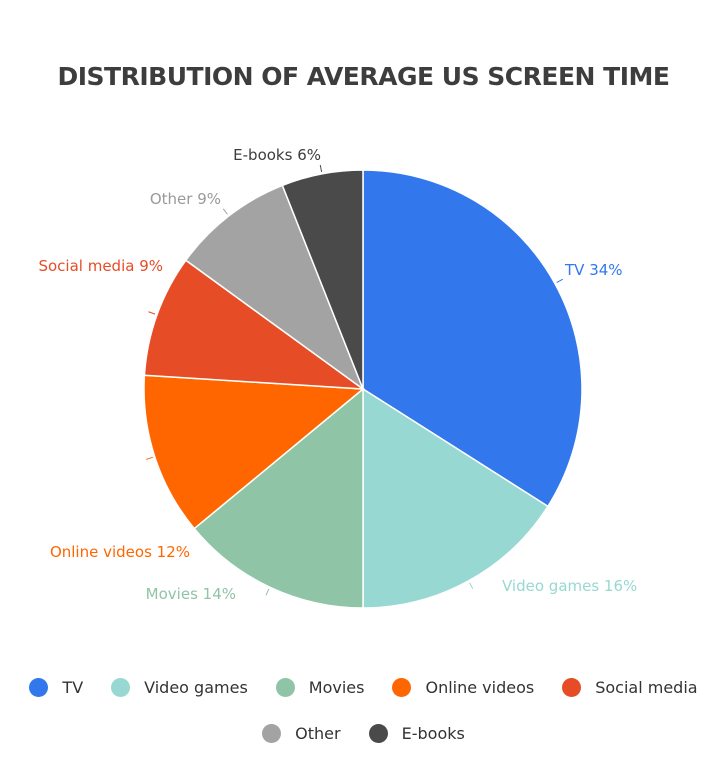  What do you see at coordinates (73, 687) in the screenshot?
I see `legend-label-tv: TV` at bounding box center [73, 687].